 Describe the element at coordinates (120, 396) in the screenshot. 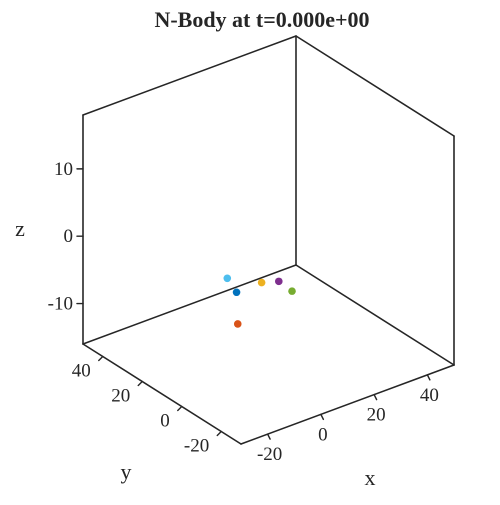

I see `y-tick-label: 20` at that location.